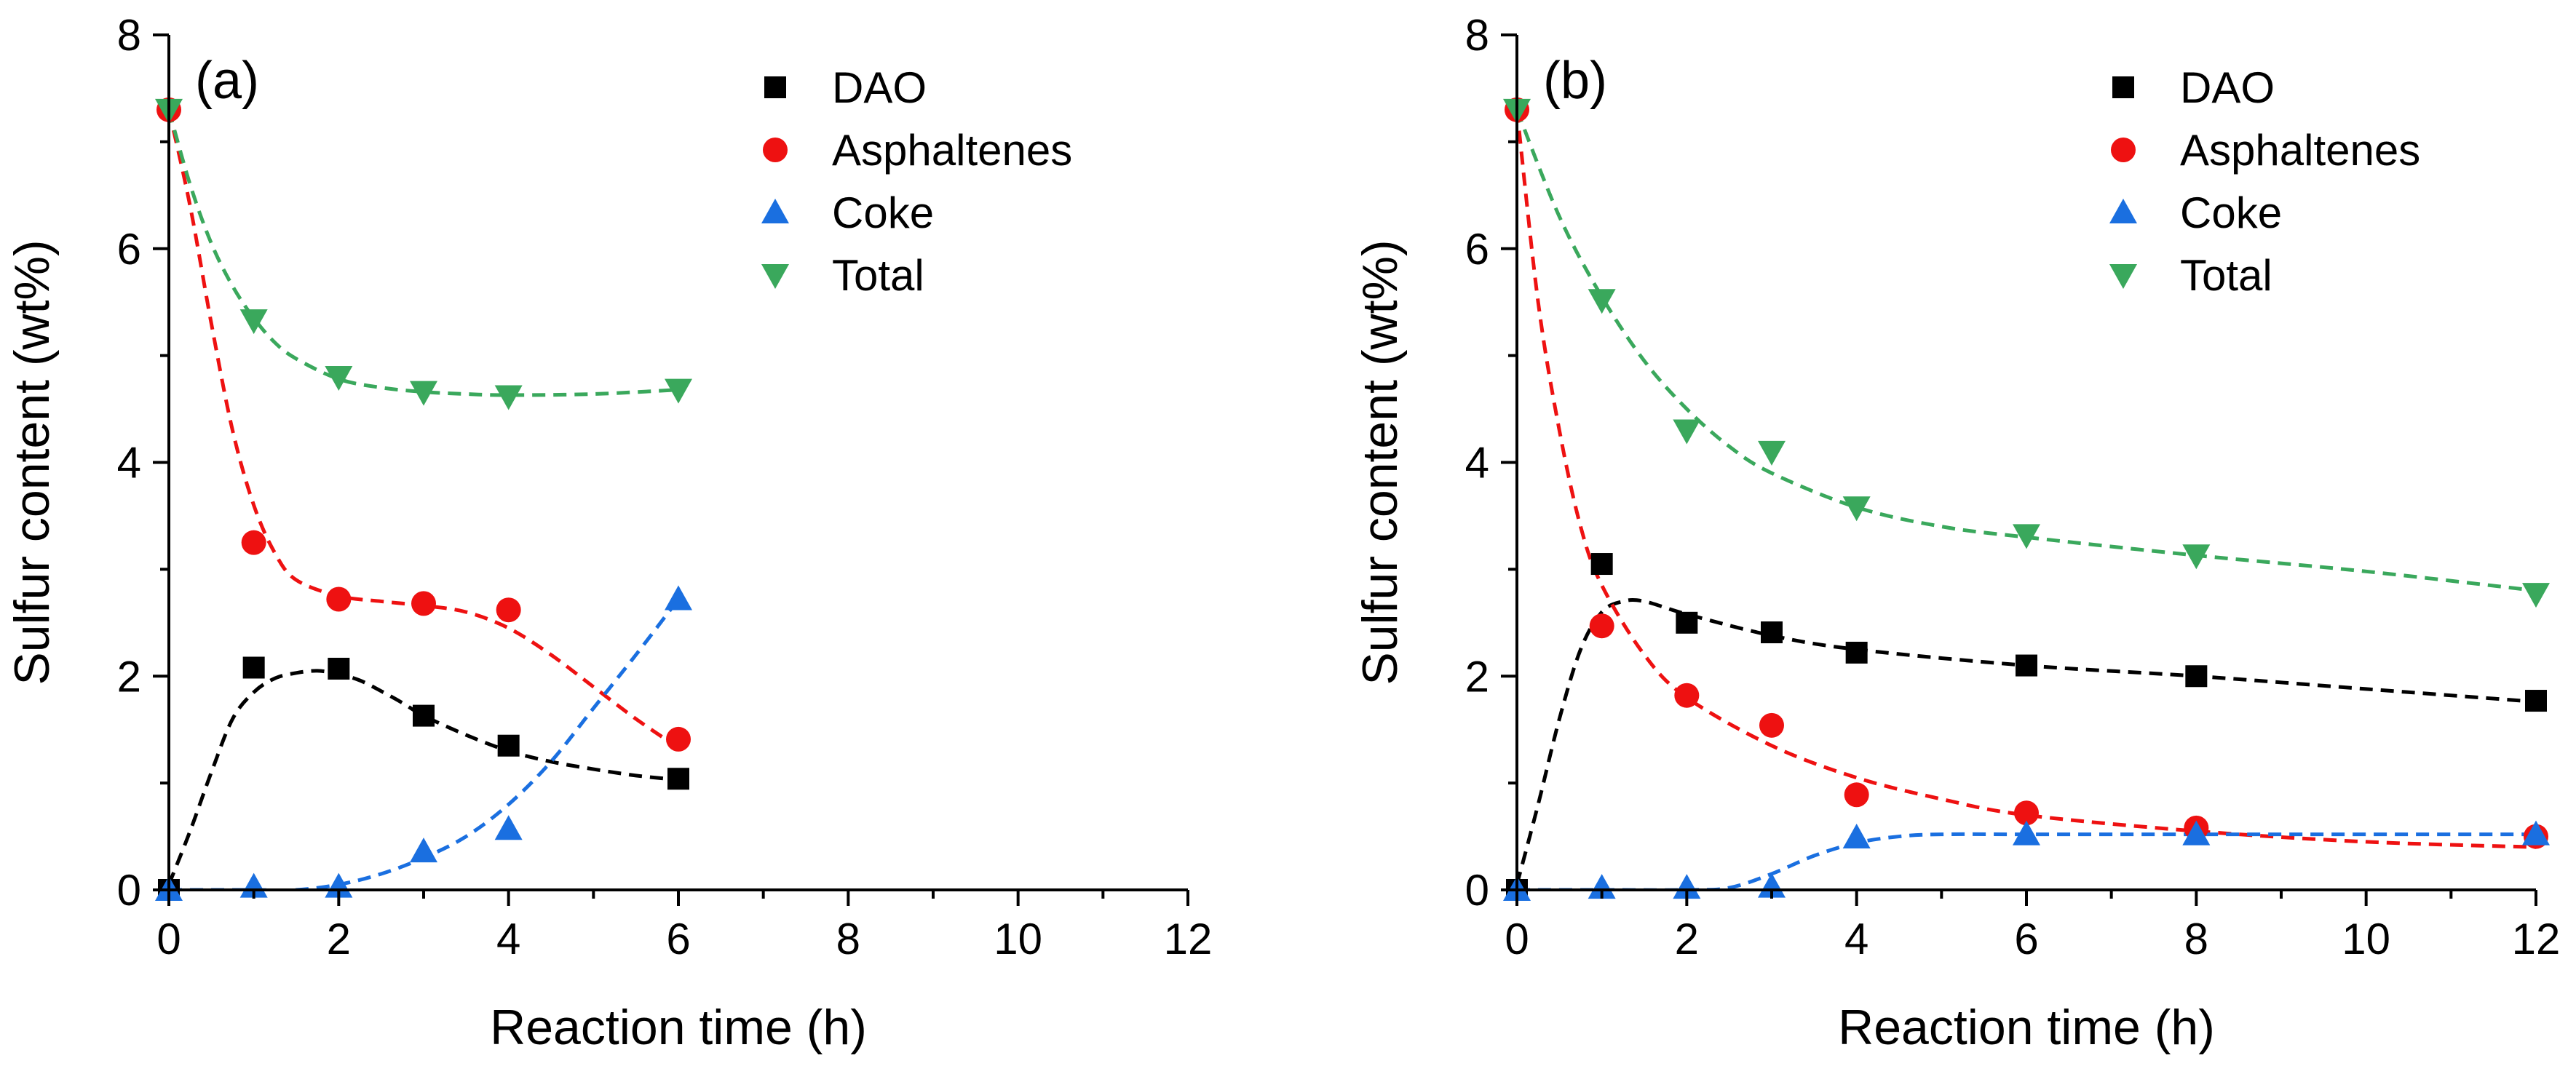 Image resolution: width=2576 pixels, height=1066 pixels. What do you see at coordinates (508, 939) in the screenshot?
I see `x-tick-label: 4` at bounding box center [508, 939].